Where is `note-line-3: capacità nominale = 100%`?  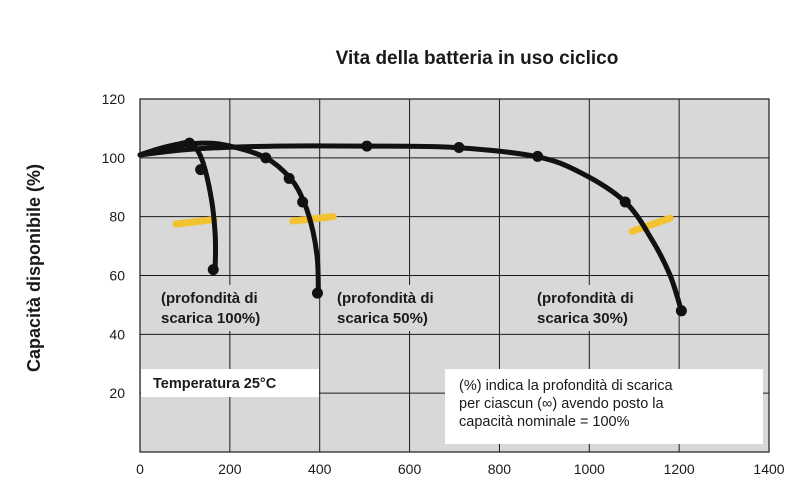
note-line-3: capacità nominale = 100% is located at coordinates (544, 422).